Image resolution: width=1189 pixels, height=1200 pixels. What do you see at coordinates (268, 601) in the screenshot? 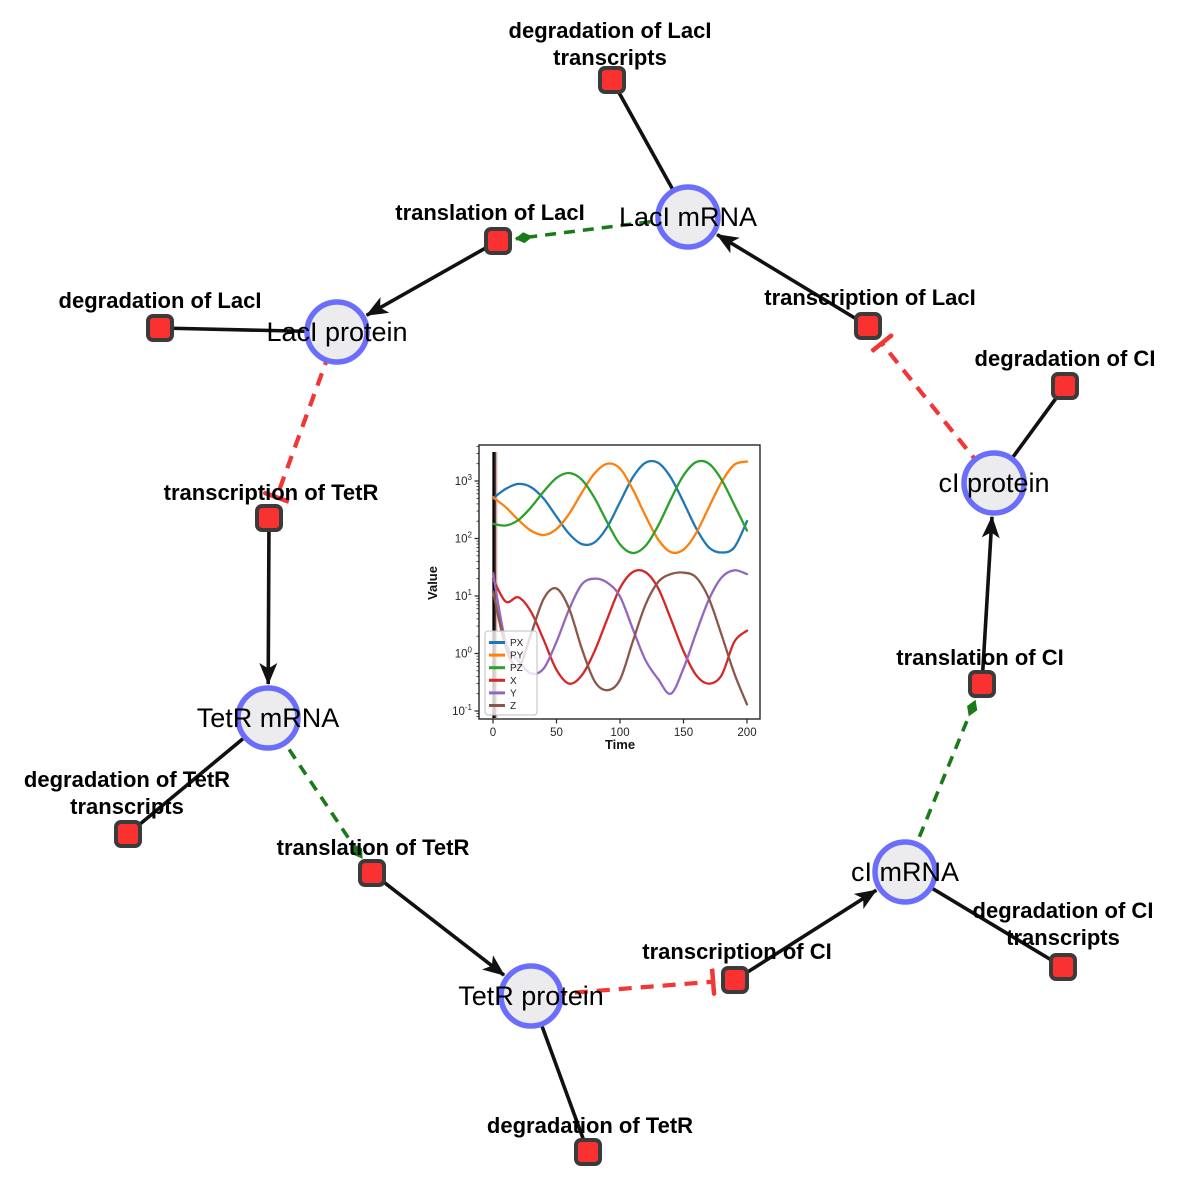
I see `edge-production-tx-tetr-tetr-mrna` at bounding box center [268, 601].